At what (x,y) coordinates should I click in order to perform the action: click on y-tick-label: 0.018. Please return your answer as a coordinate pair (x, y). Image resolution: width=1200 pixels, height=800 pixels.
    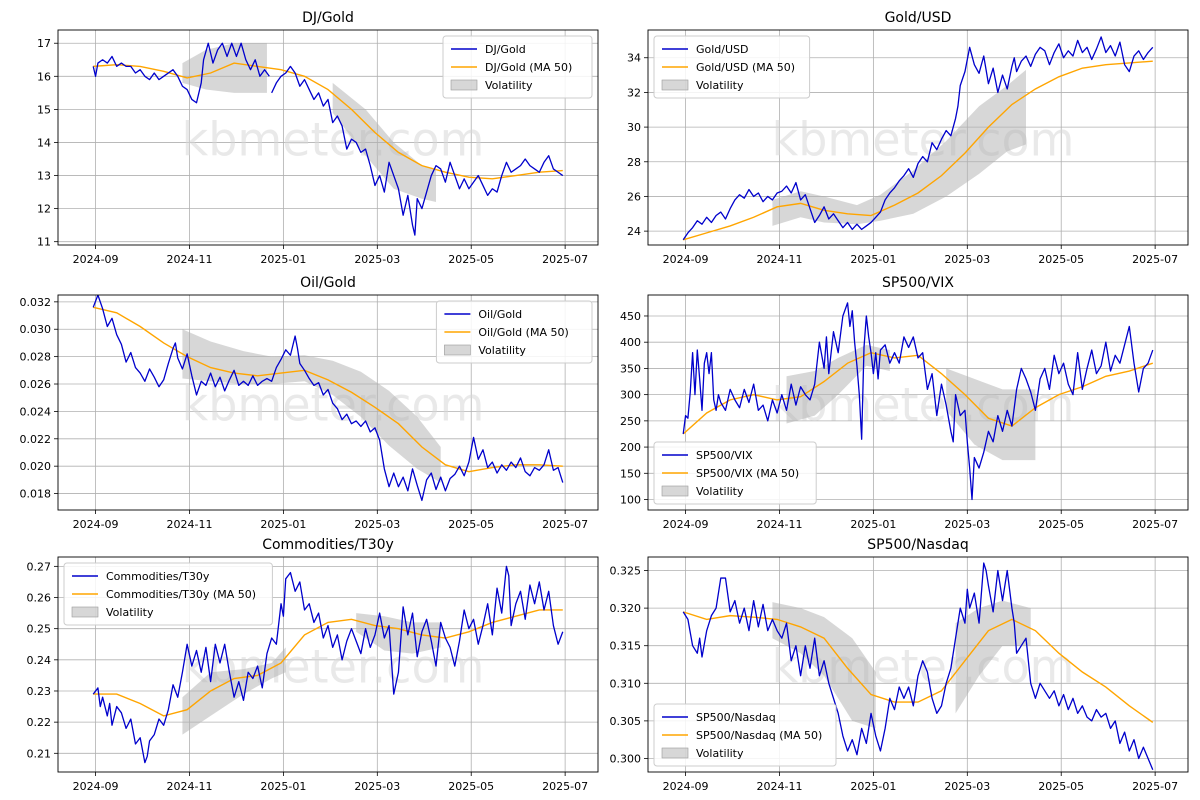
    Looking at the image, I should click on (36, 494).